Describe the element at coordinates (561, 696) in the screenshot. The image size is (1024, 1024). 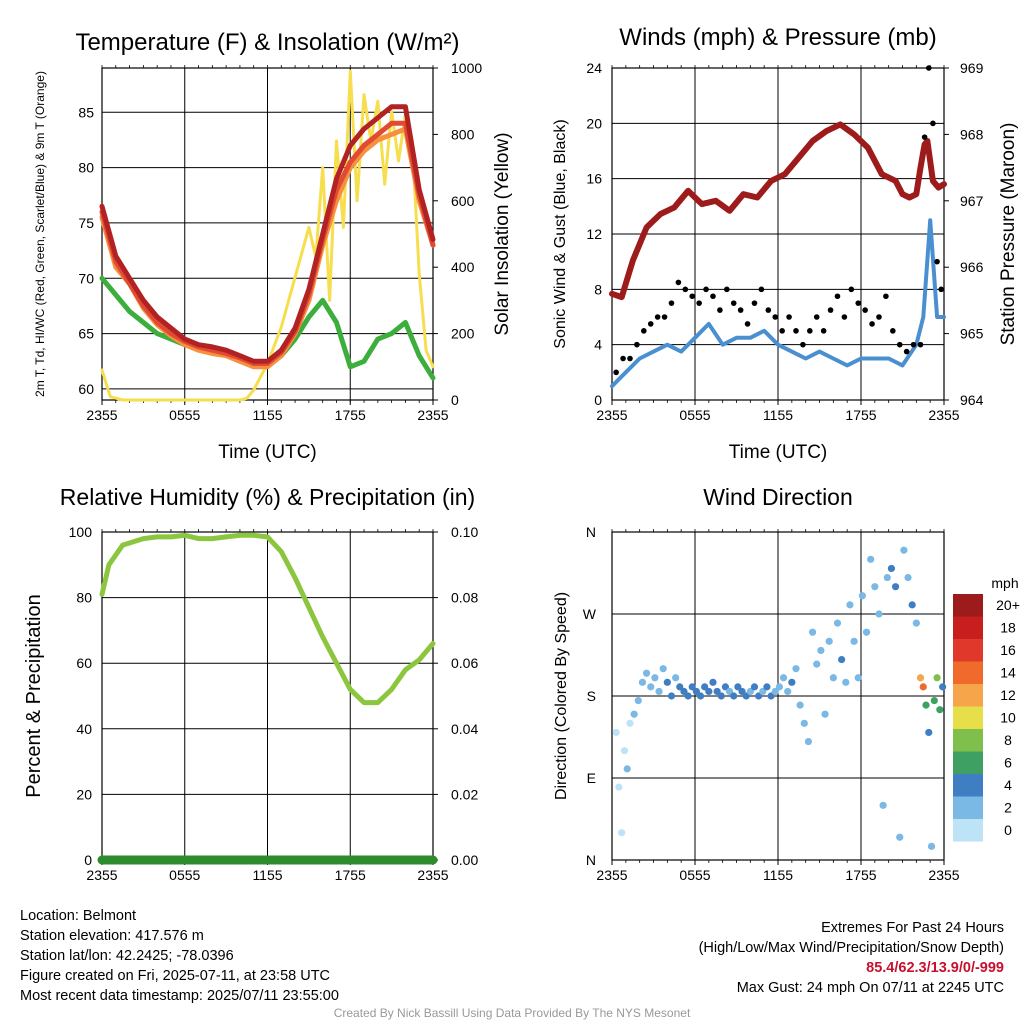
I see `y-axis-label: Direction (Colored By Speed)` at that location.